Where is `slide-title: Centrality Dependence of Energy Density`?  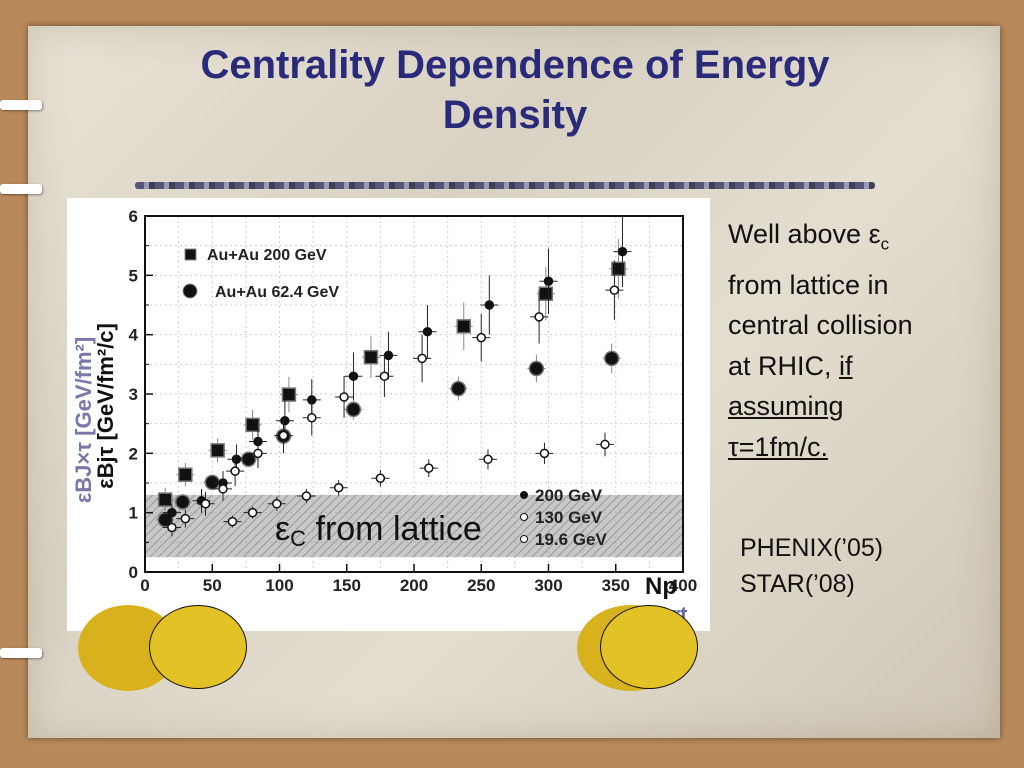 slide-title: Centrality Dependence of Energy Density is located at coordinates (515, 90).